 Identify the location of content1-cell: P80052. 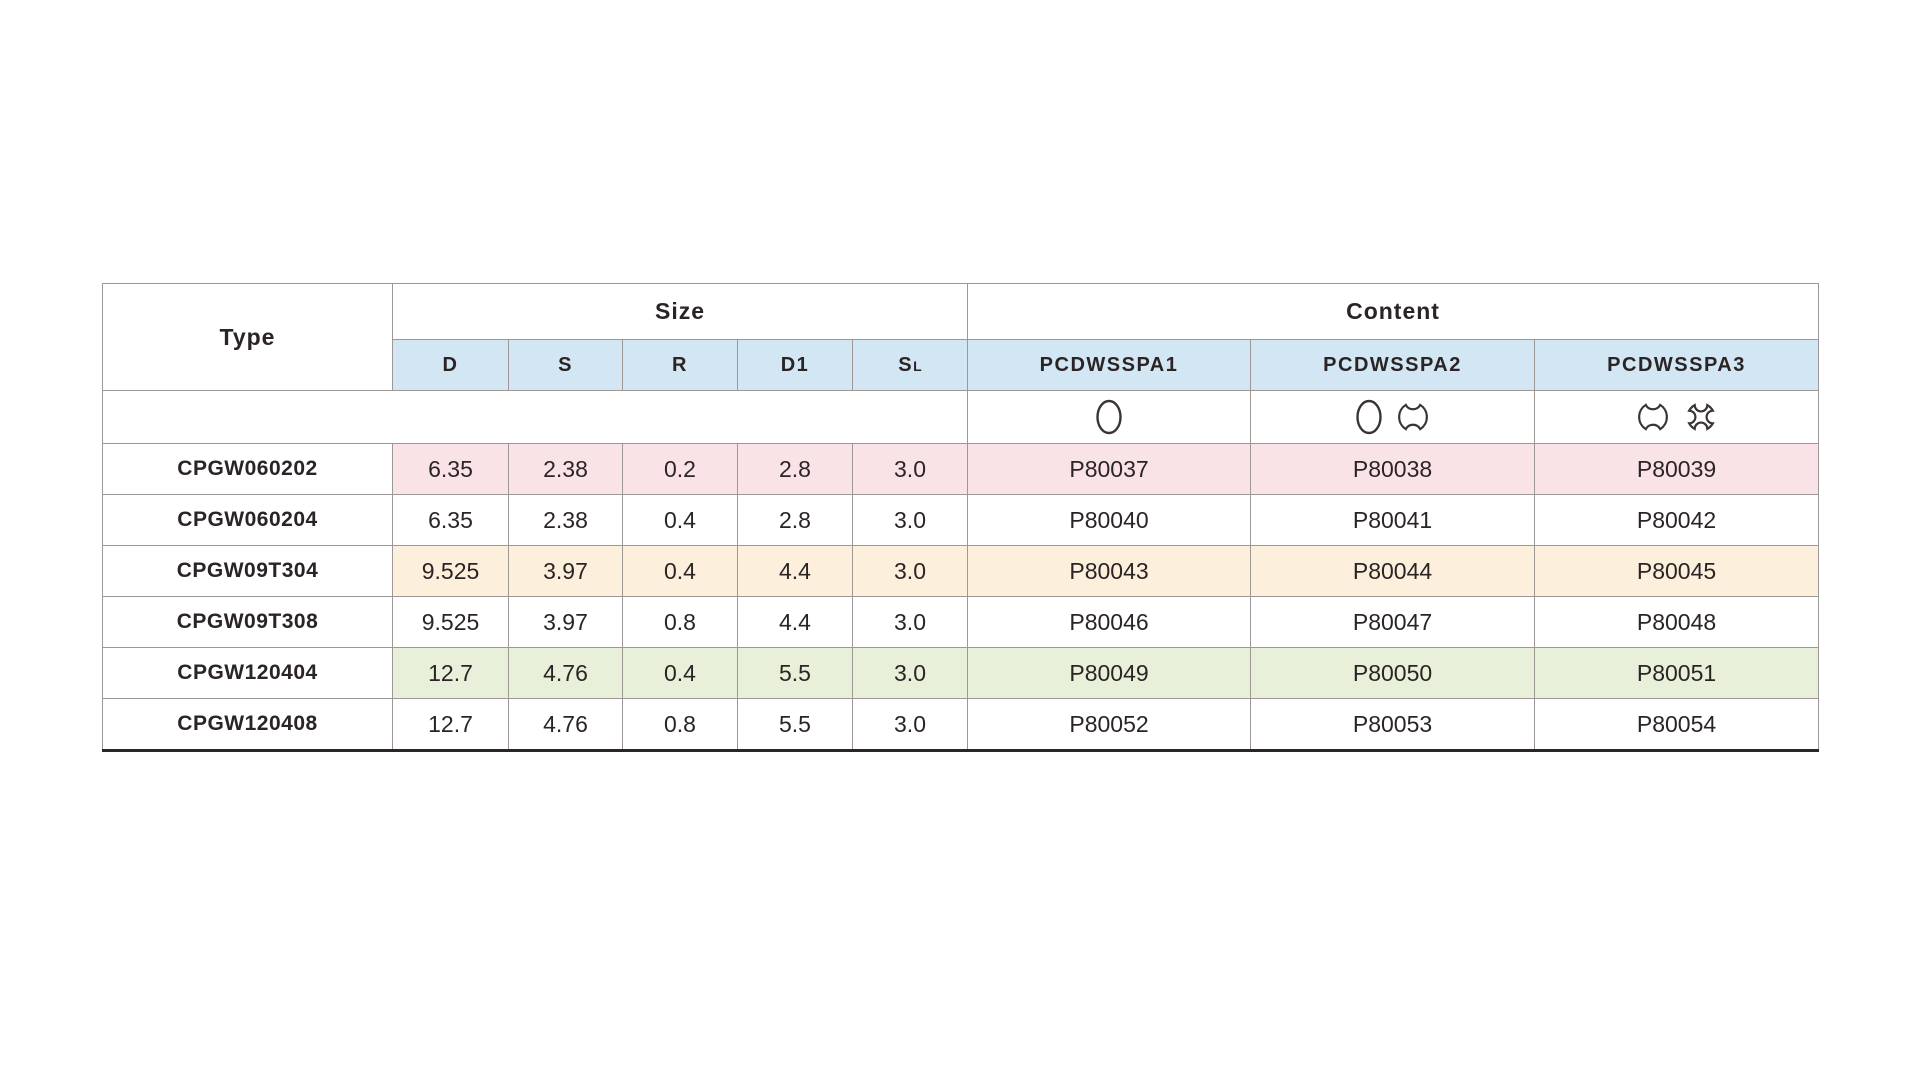
(1109, 724).